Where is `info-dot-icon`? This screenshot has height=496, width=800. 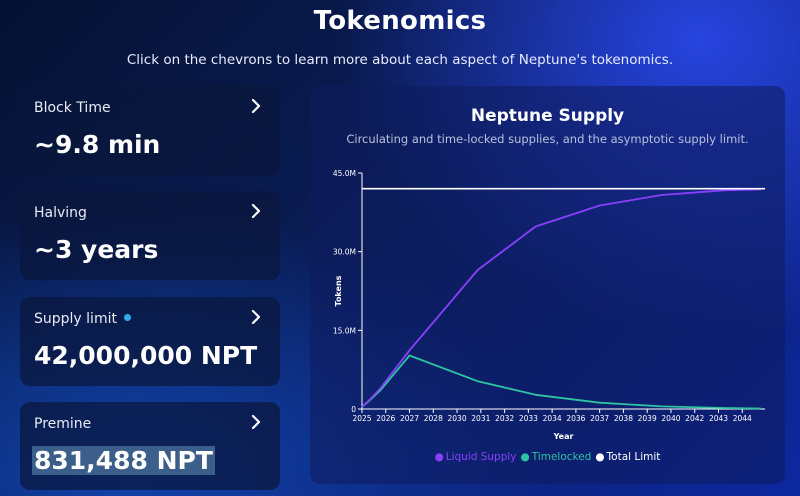
info-dot-icon is located at coordinates (127, 317).